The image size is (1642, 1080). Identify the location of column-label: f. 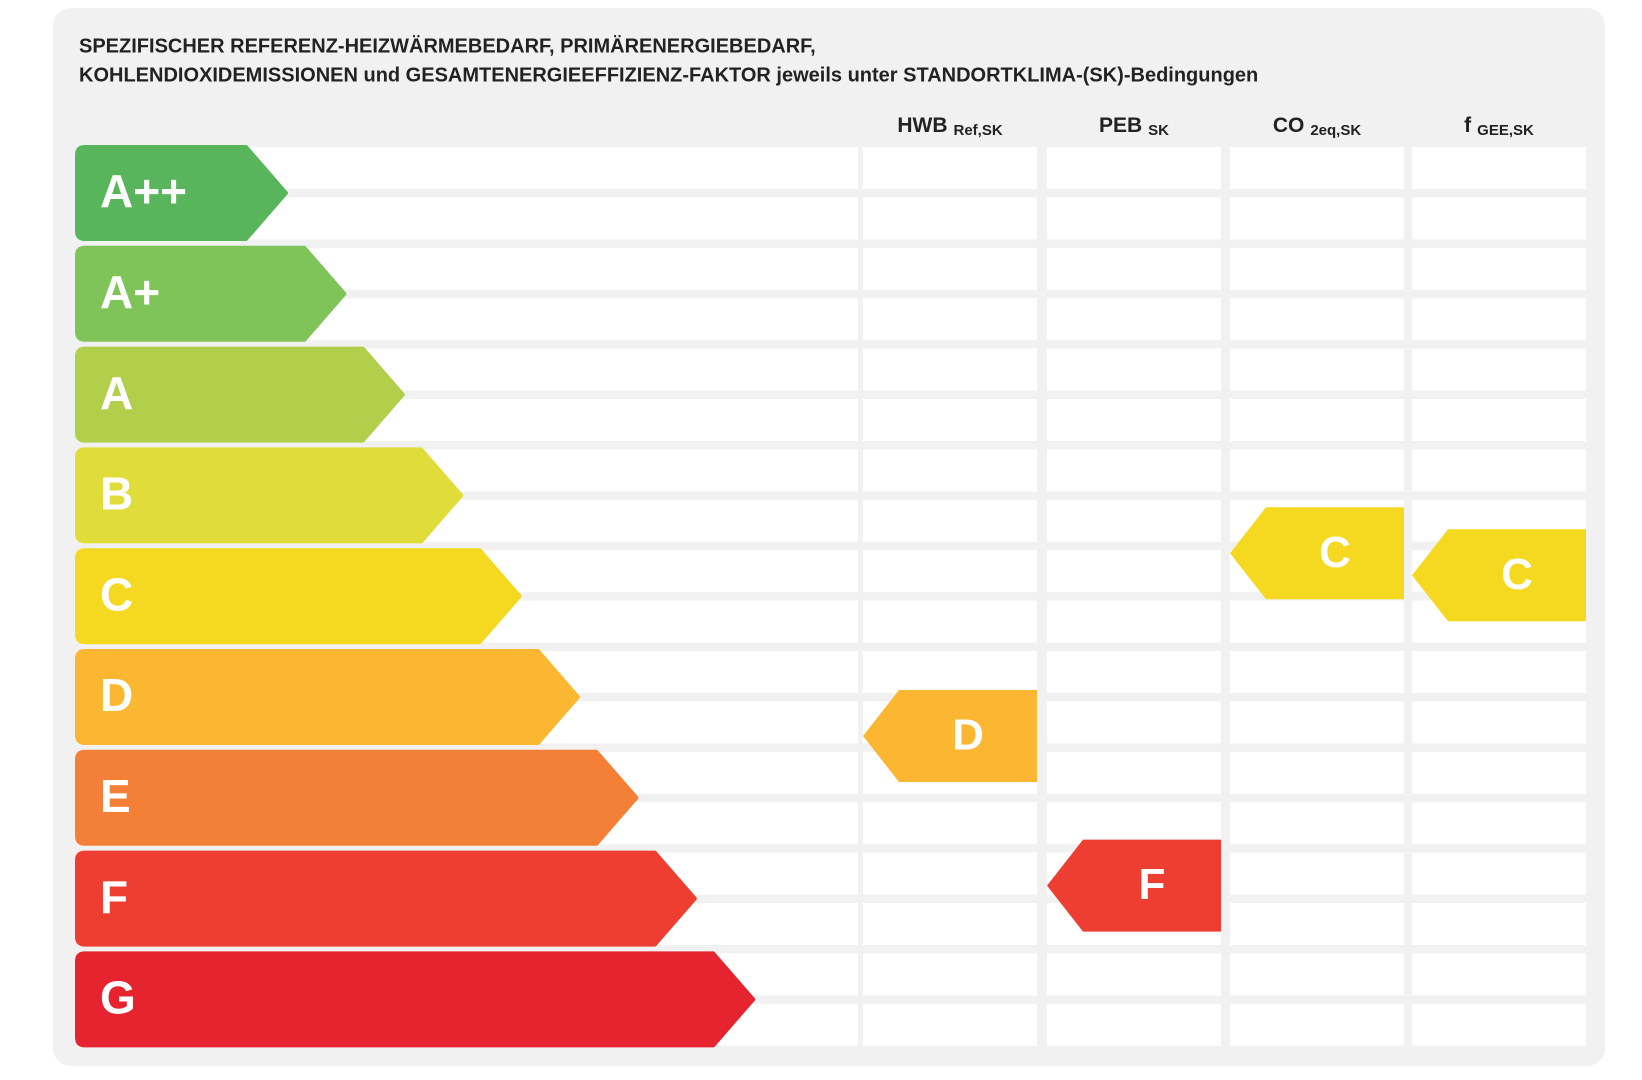
(1468, 125).